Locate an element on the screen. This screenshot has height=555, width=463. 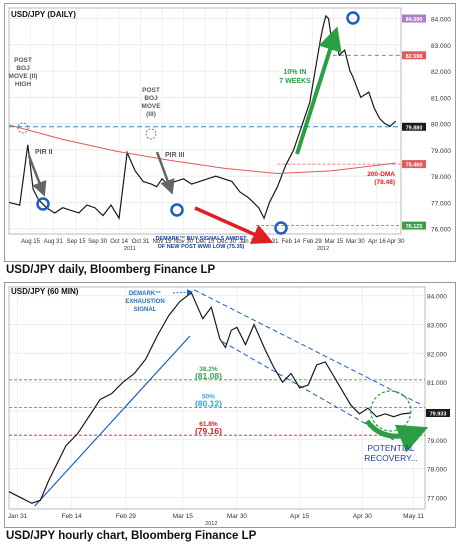
x-tick-label: May 11 is located at coordinates (413, 516).